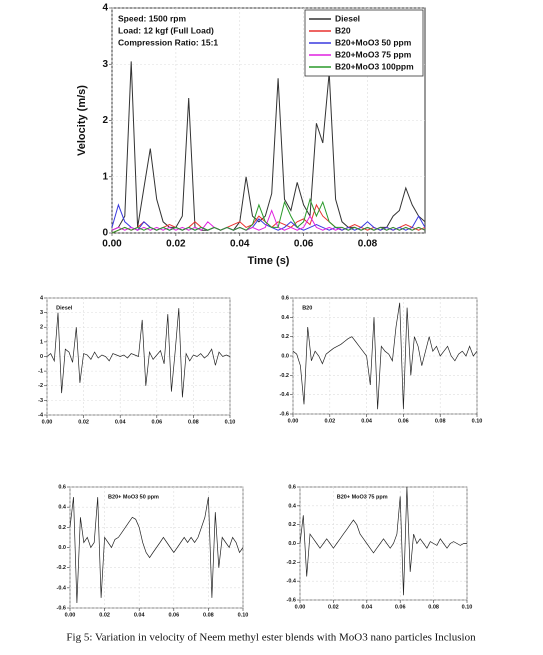  Describe the element at coordinates (152, 18) in the screenshot. I see `annotation: Speed: 1500 rpm` at that location.